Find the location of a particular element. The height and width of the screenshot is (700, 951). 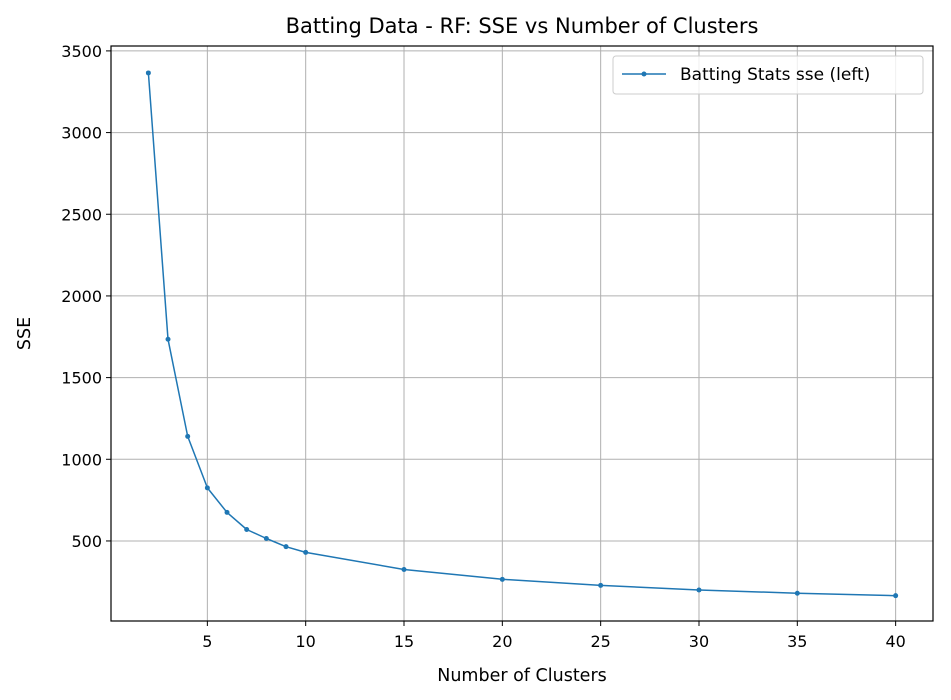

y-tick-label: 1500 is located at coordinates (81, 378).